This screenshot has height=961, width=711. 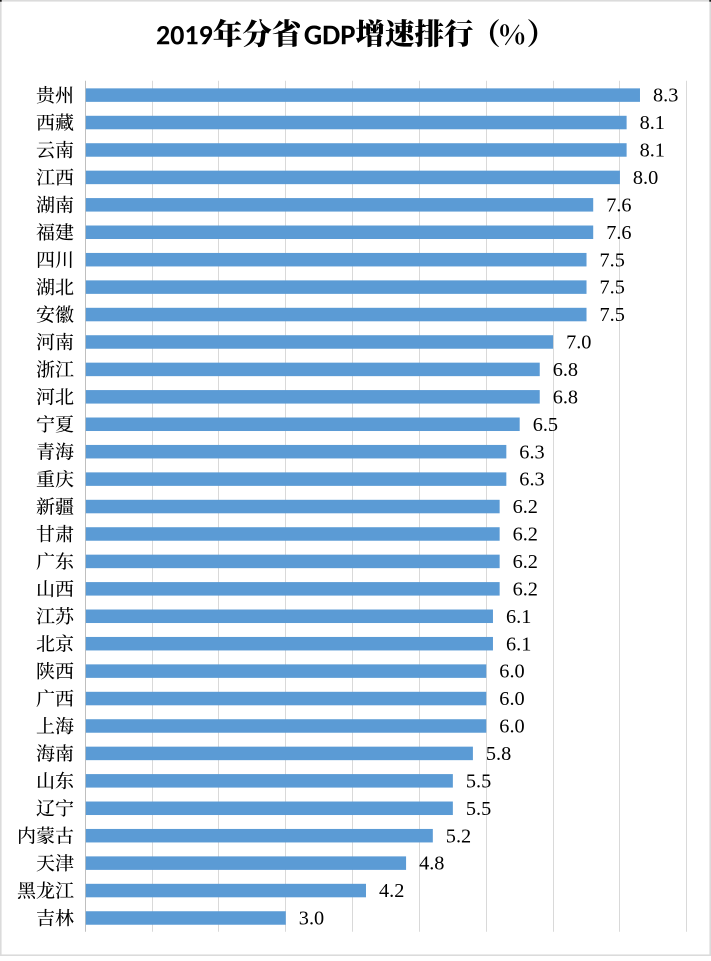 What do you see at coordinates (498, 754) in the screenshot?
I see `svg-text: 5.8` at bounding box center [498, 754].